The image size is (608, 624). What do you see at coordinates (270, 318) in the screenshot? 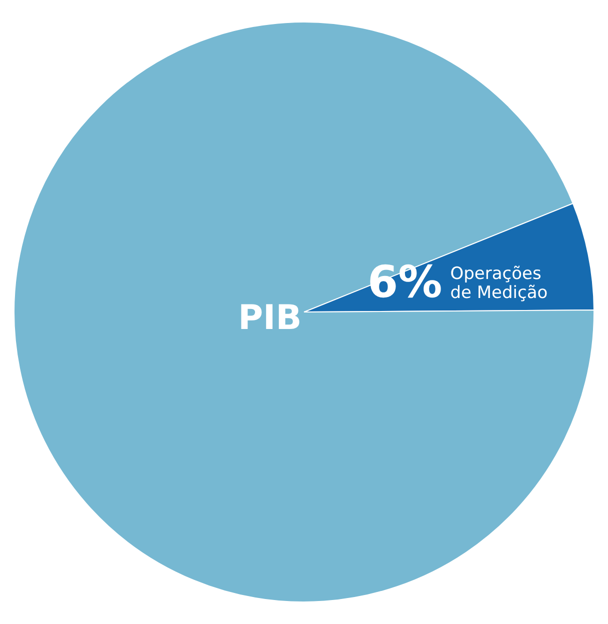
I see `slice-label: PIB` at bounding box center [270, 318].